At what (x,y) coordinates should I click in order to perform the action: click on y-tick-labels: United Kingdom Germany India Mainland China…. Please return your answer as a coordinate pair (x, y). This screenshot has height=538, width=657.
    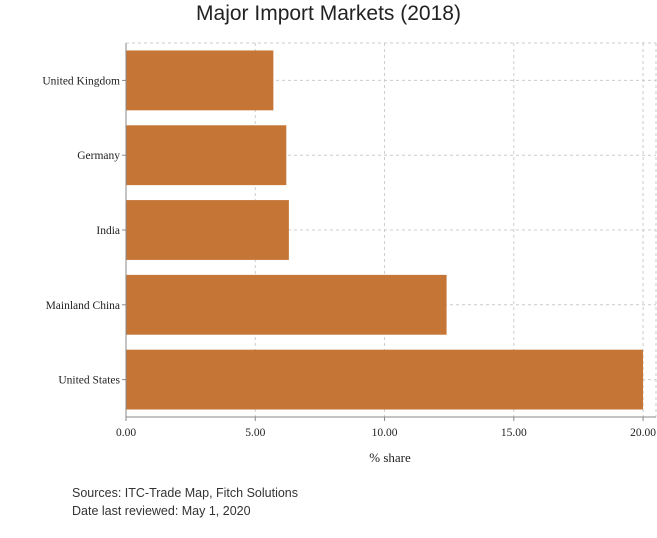
    Looking at the image, I should click on (81, 230).